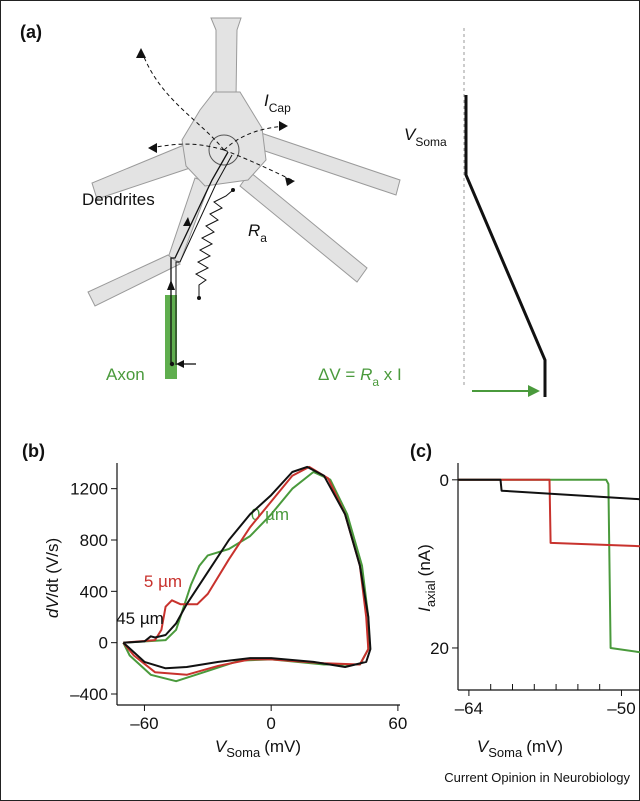 Image resolution: width=640 pixels, height=801 pixels. Describe the element at coordinates (537, 777) in the screenshot. I see `footer: Current Opinion in Neurobiology` at that location.